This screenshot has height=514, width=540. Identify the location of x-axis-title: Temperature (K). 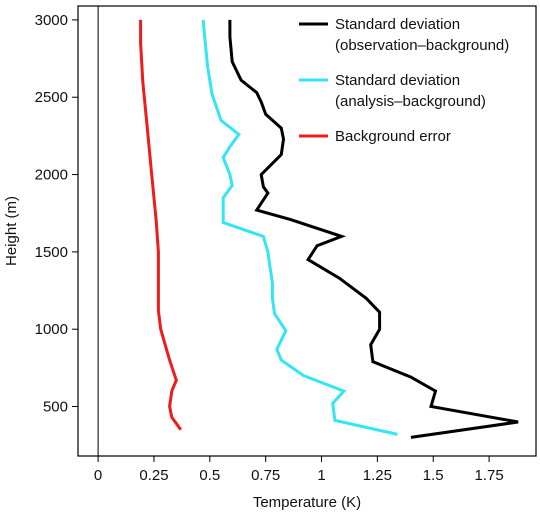
(307, 502).